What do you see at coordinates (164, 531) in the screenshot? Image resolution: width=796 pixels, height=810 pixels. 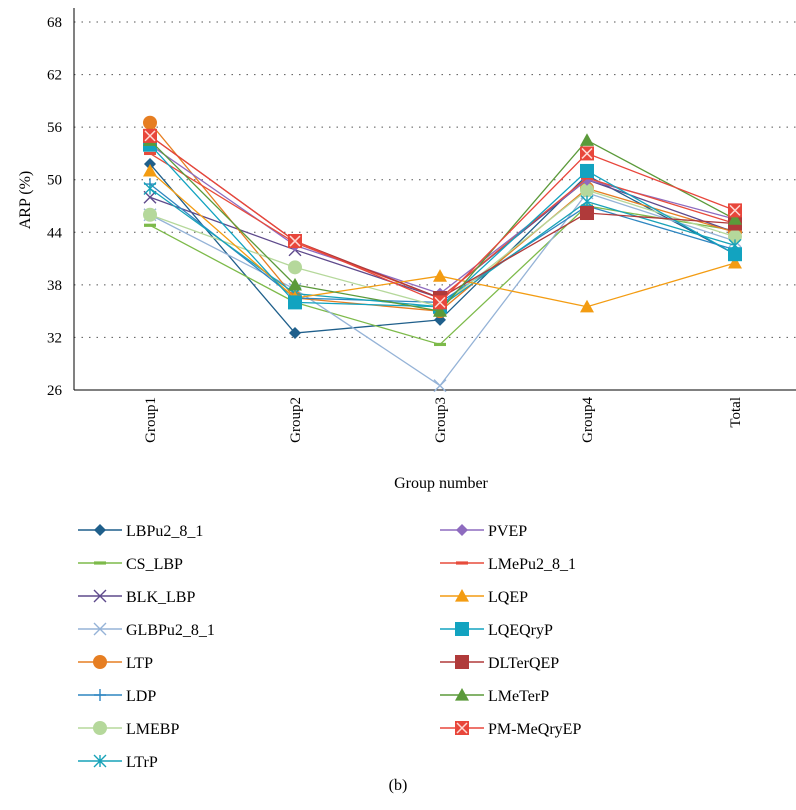 I see `legend-label: LBPu2_8_1` at bounding box center [164, 531].